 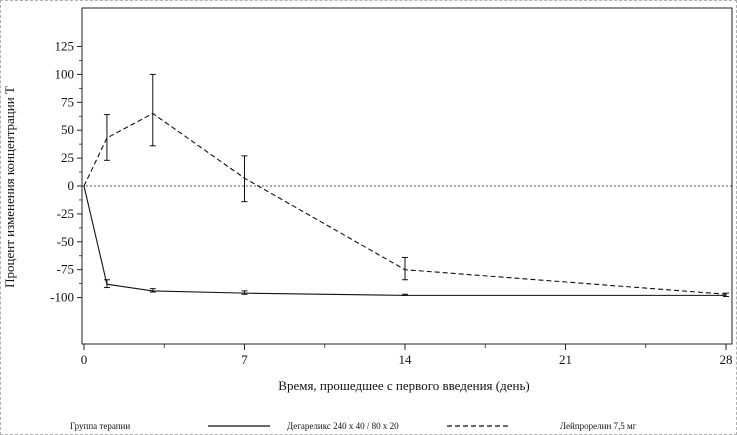 I want to click on y-tick-label: 0, so click(x=71, y=185).